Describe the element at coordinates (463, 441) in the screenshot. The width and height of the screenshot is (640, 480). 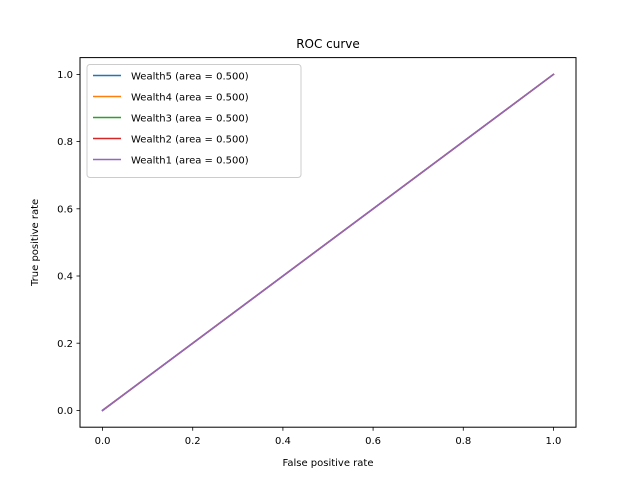
I see `x-tick-label: 0.8` at that location.